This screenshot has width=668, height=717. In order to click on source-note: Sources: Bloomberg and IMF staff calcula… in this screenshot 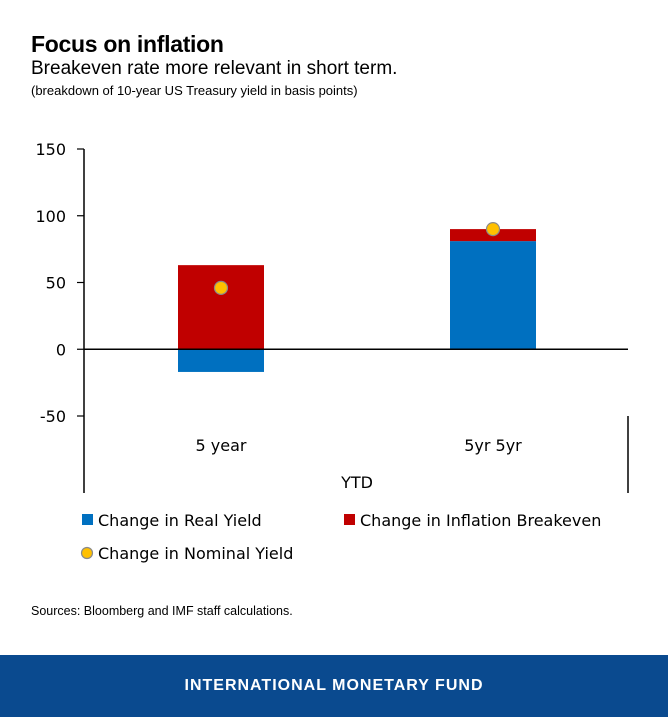, I will do `click(162, 611)`.